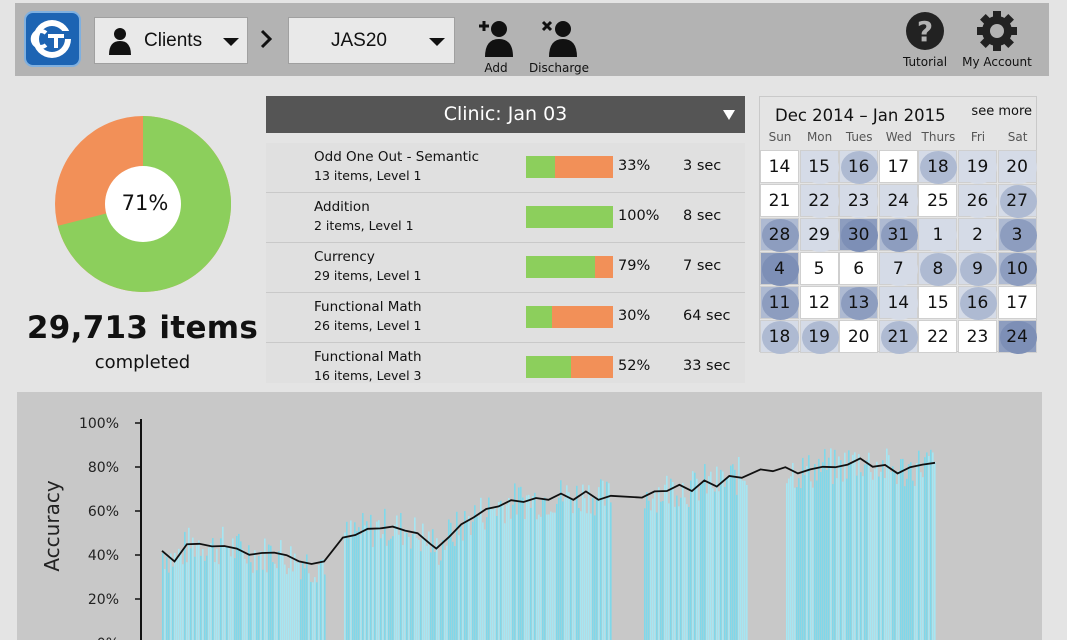  What do you see at coordinates (231, 42) in the screenshot?
I see `chevron-down-icon` at bounding box center [231, 42].